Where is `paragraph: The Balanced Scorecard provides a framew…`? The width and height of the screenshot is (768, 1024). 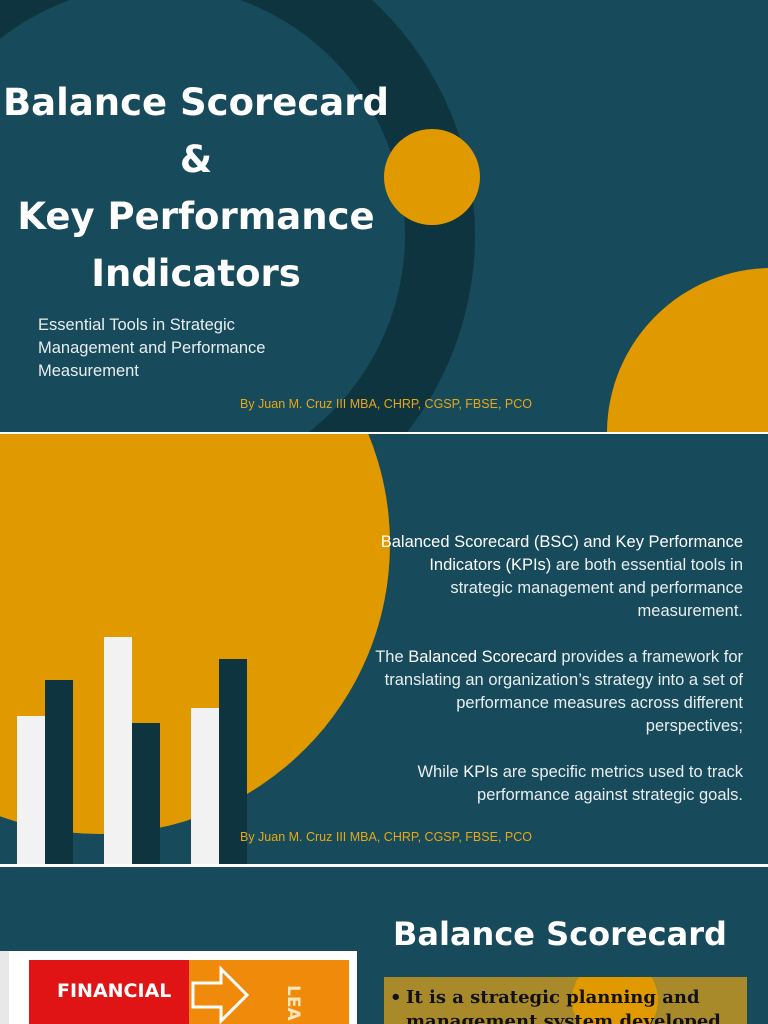 paragraph: The Balanced Scorecard provides a framew… is located at coordinates (558, 692).